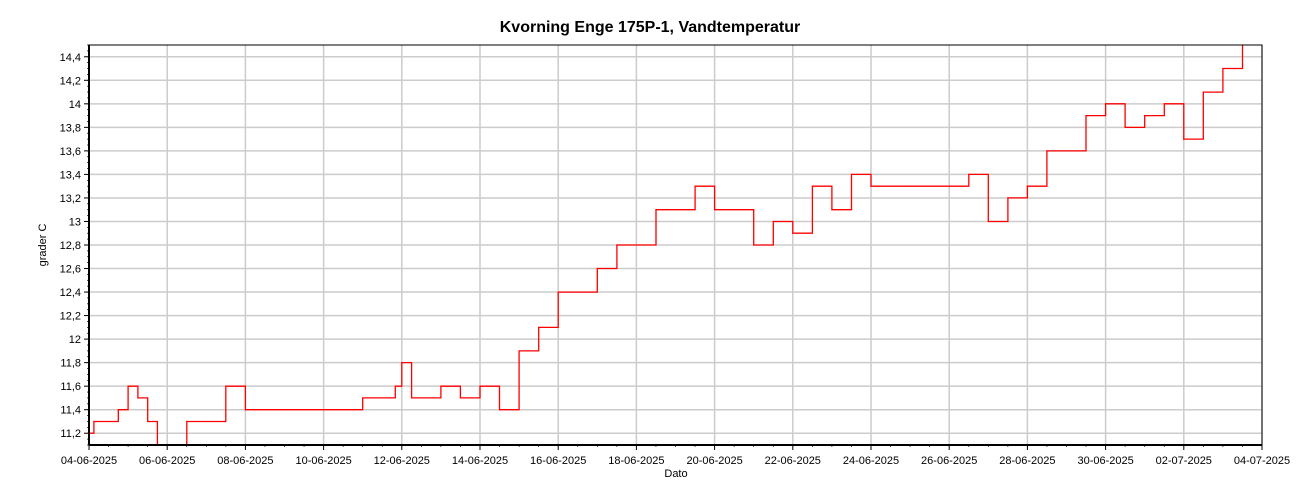  I want to click on y-tick-label: 12, so click(75, 340).